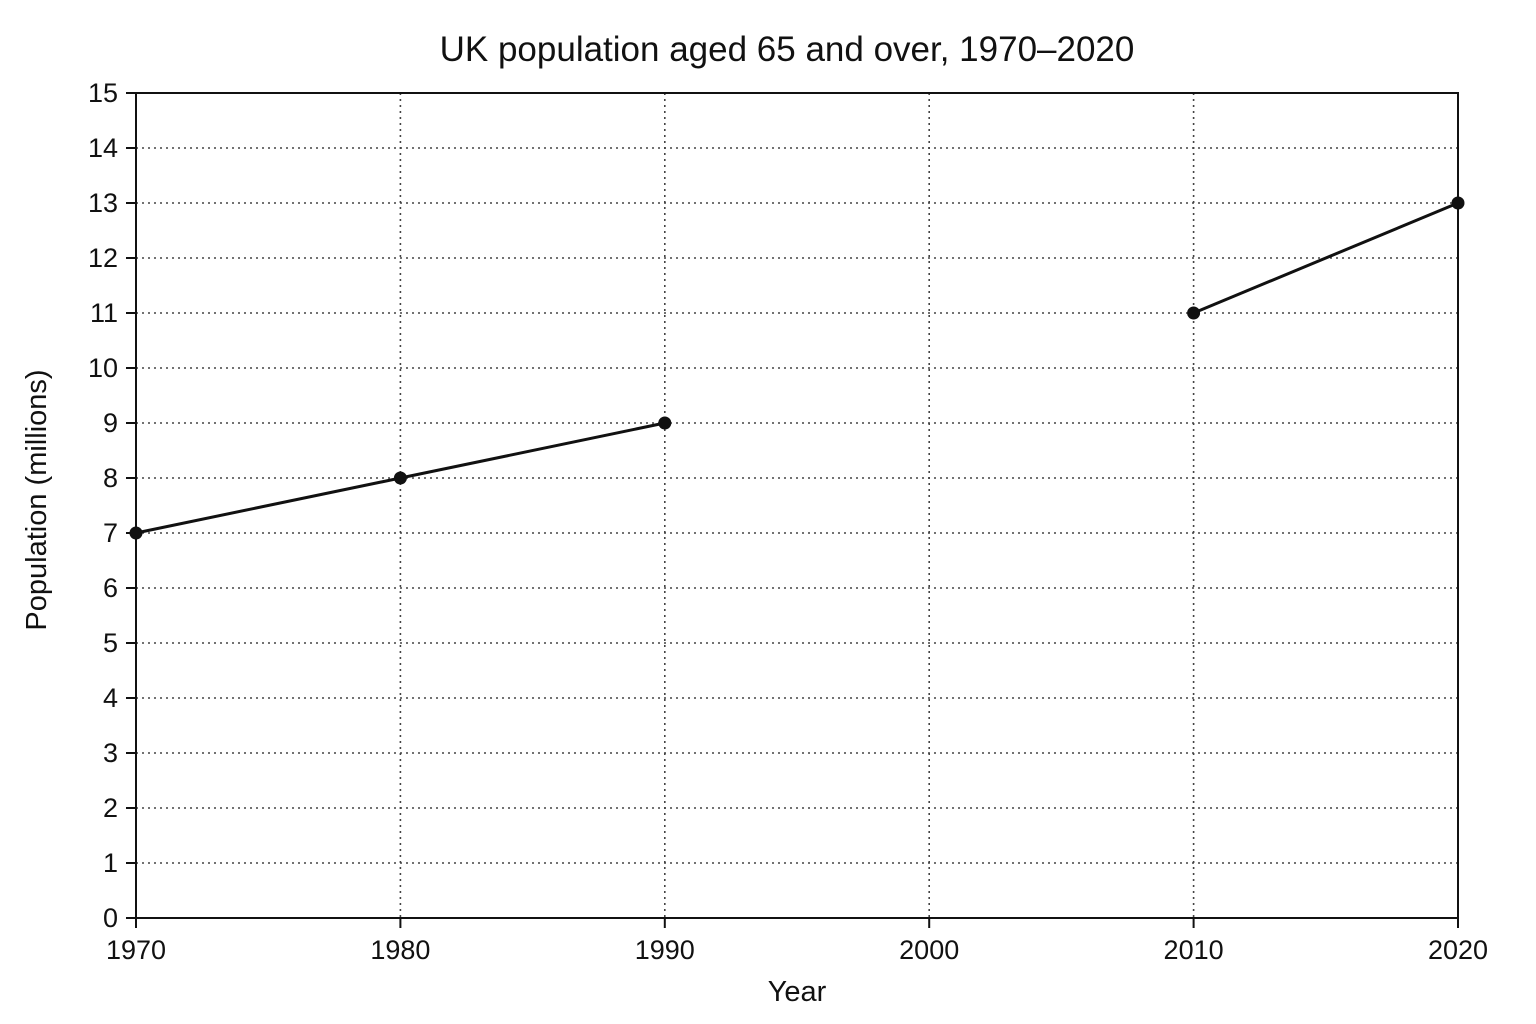 This screenshot has width=1536, height=1024. What do you see at coordinates (37, 499) in the screenshot?
I see `y-axis-title: Population (millions)` at bounding box center [37, 499].